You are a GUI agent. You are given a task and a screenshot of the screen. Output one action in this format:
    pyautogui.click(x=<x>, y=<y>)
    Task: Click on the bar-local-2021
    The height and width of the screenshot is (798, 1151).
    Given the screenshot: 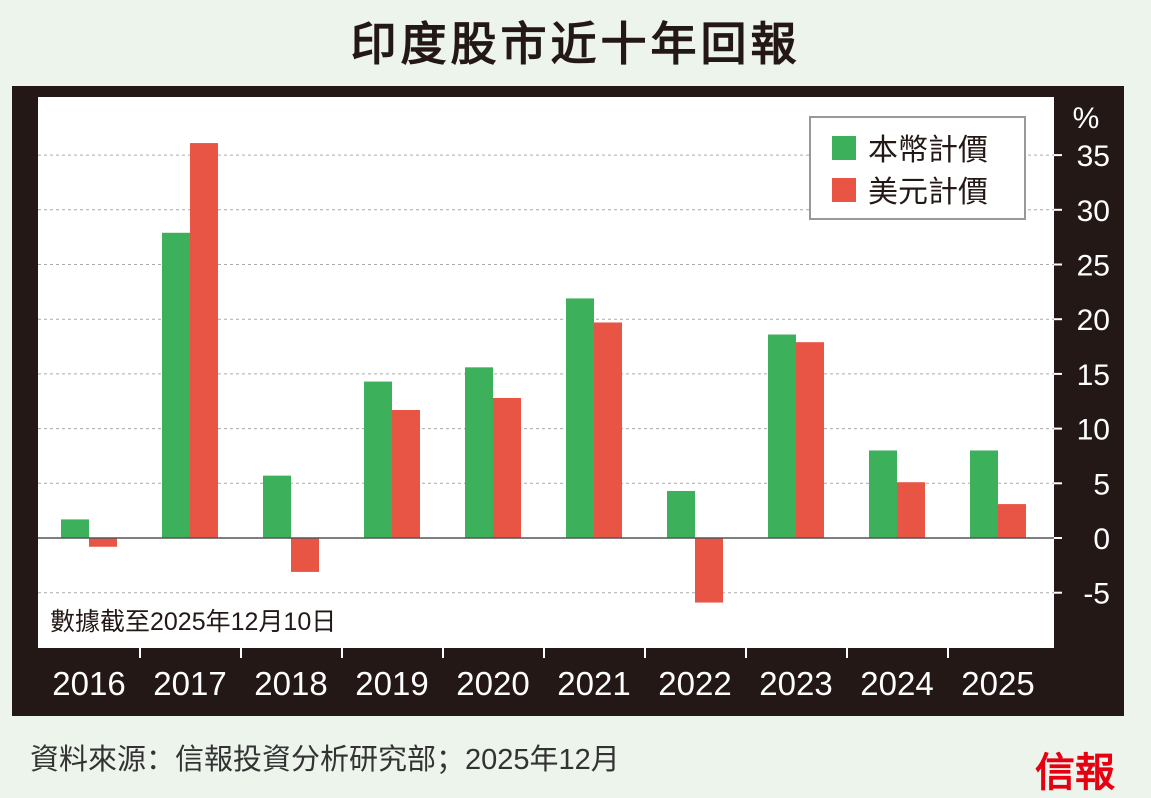 What is the action you would take?
    pyautogui.click(x=580, y=418)
    